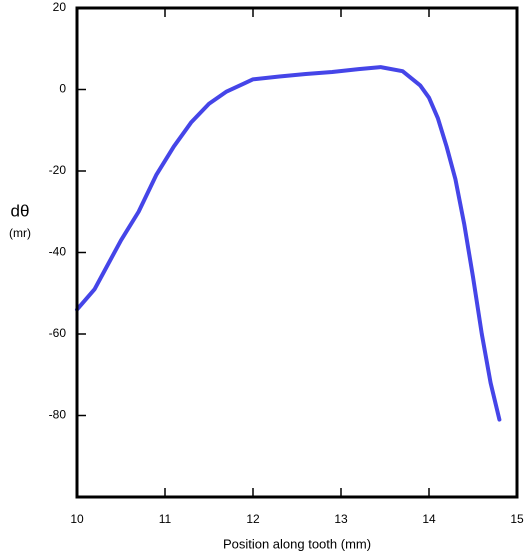 Image resolution: width=527 pixels, height=554 pixels. I want to click on y-tick-label: -80, so click(58, 415).